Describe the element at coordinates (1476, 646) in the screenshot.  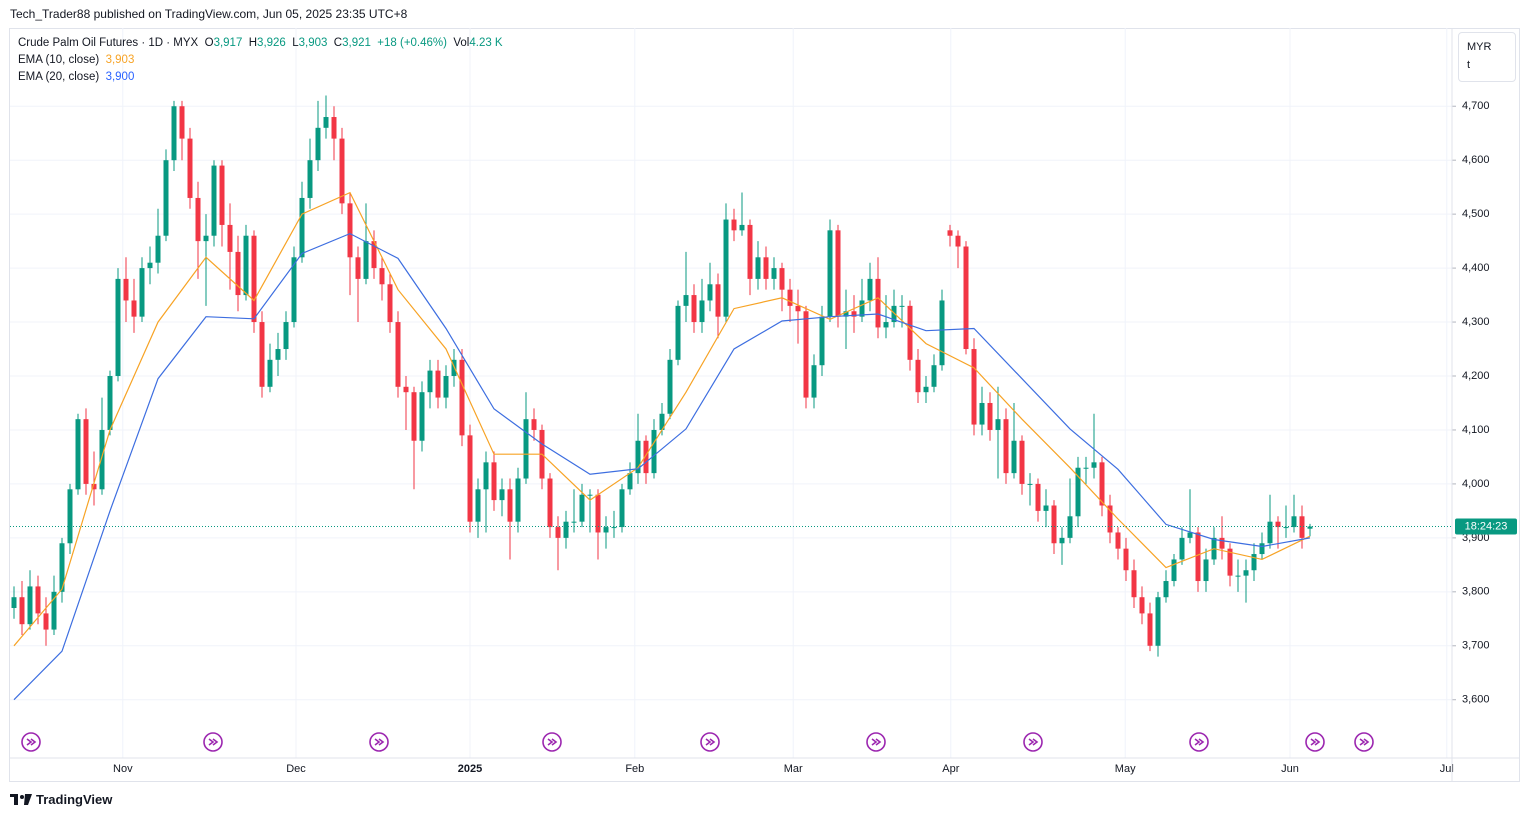
I see `y-tick-label: 3,700` at that location.